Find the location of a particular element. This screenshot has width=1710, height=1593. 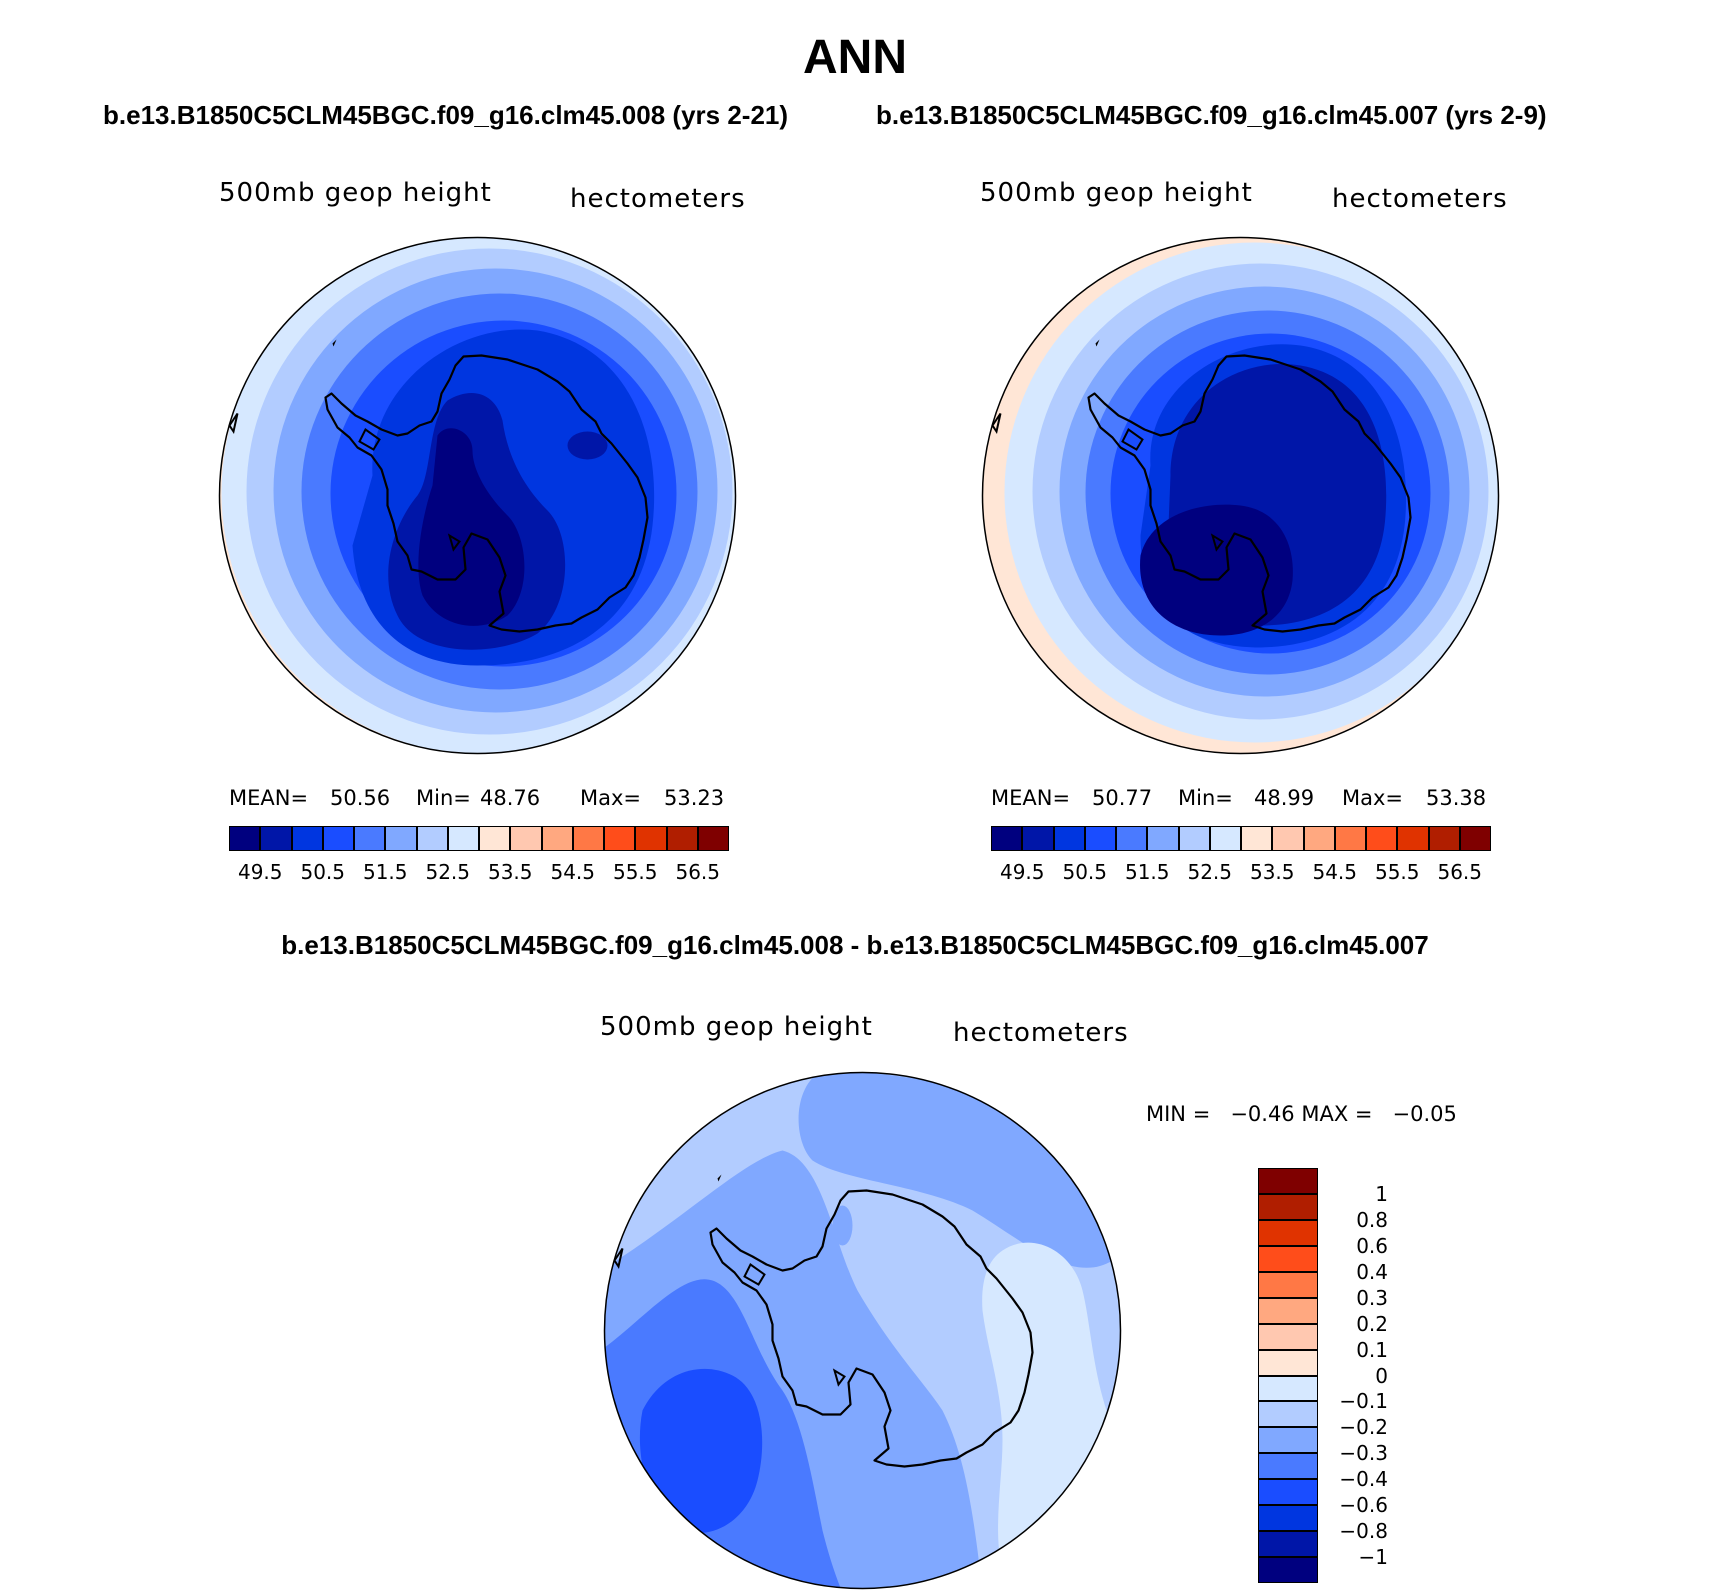

left-max-label: Max= is located at coordinates (611, 798).